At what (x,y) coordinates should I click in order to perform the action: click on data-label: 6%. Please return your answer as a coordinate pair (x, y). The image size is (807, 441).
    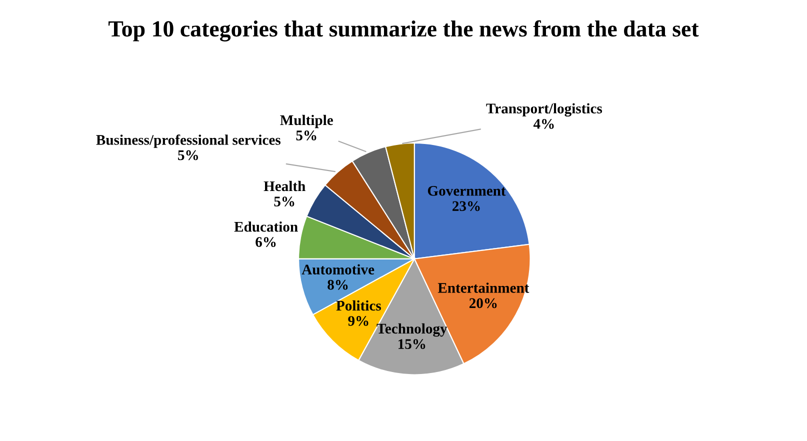
    Looking at the image, I should click on (266, 242).